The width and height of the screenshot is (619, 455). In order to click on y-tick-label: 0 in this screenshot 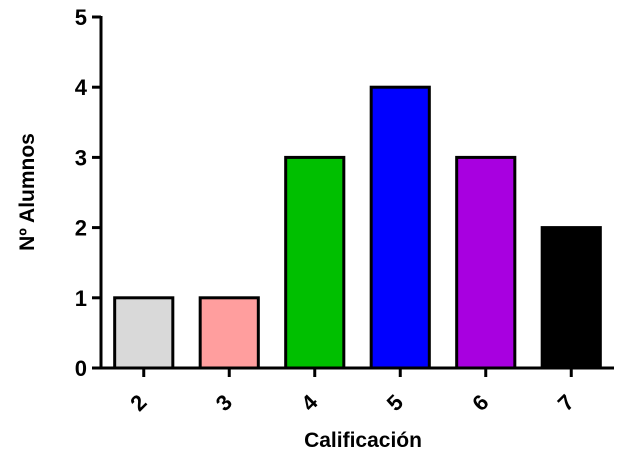, I will do `click(81, 368)`.